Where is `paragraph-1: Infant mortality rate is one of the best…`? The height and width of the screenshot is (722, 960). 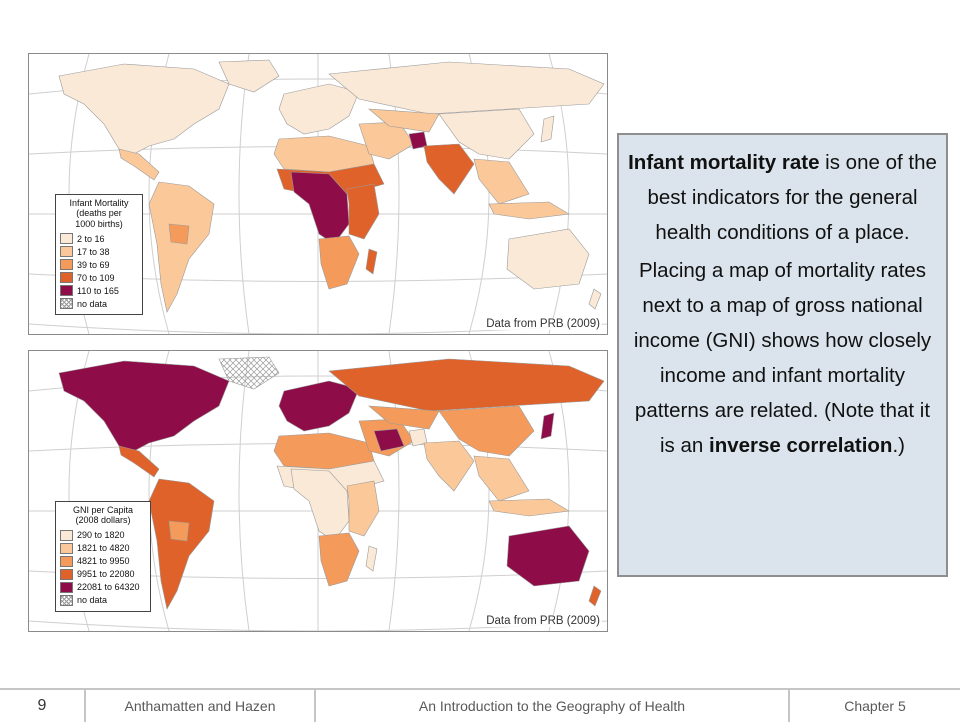
paragraph-1: Infant mortality rate is one of the best… is located at coordinates (782, 197).